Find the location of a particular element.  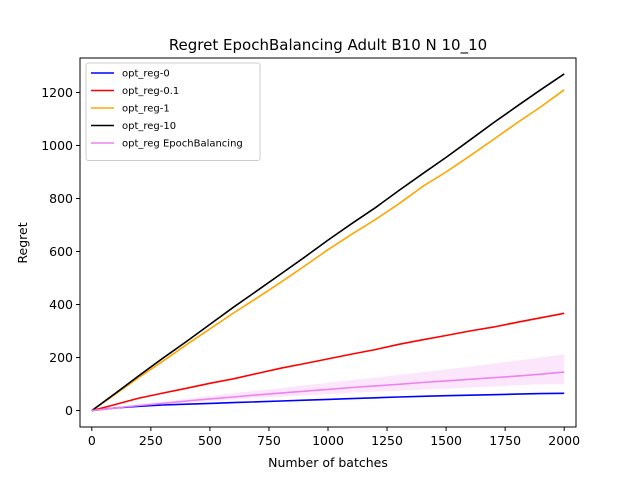

confidence-bands is located at coordinates (328, 382).